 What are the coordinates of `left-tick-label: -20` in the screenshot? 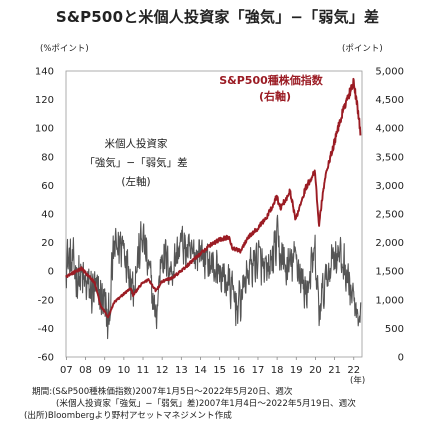 It's located at (46, 300).